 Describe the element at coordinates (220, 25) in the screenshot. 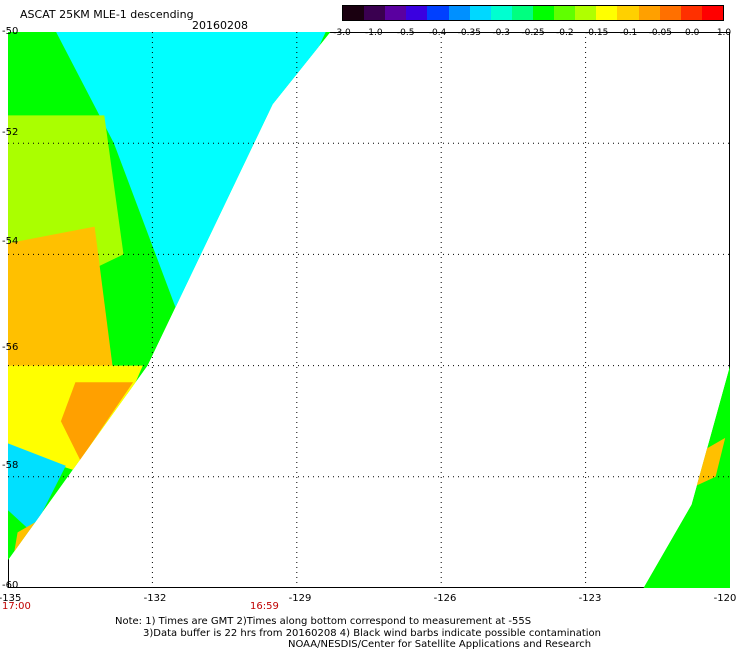

I see `map-date: 20160208` at that location.